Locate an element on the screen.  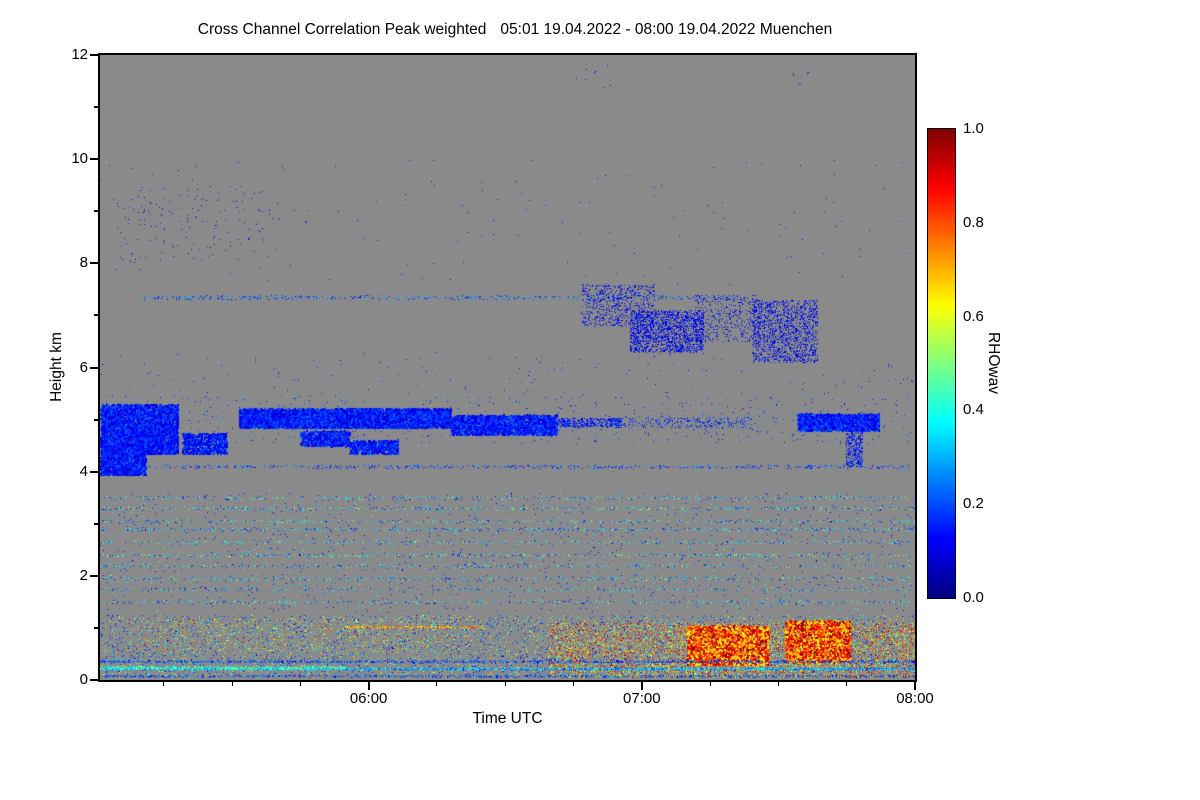
colorbar-label: RHOwav is located at coordinates (993, 363).